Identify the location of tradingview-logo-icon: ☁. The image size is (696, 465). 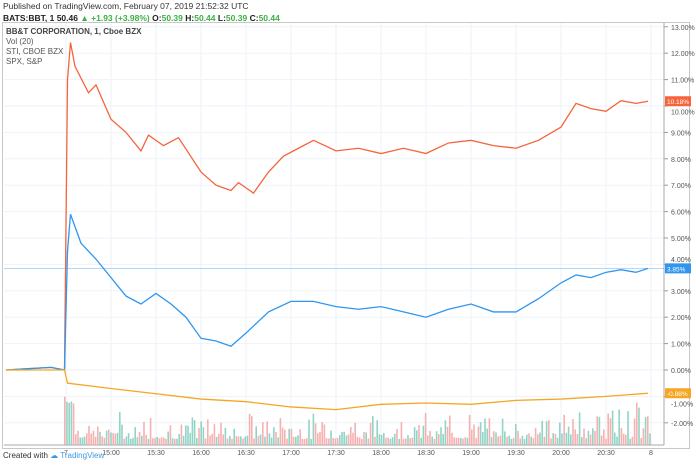
(54, 455).